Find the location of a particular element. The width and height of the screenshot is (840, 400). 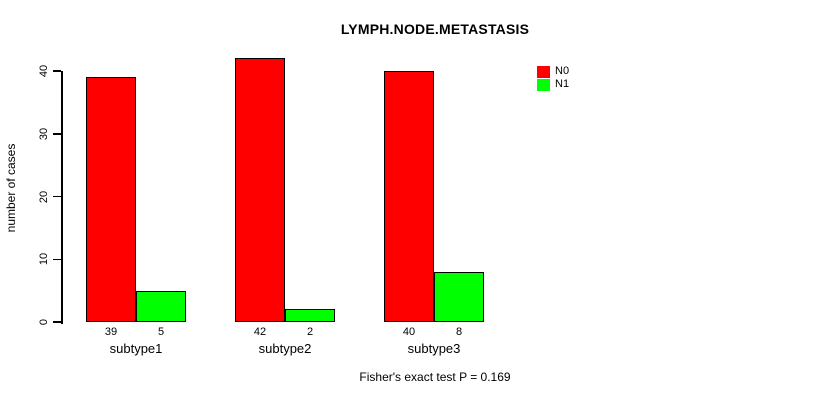

legend: N0 N1 is located at coordinates (553, 78).